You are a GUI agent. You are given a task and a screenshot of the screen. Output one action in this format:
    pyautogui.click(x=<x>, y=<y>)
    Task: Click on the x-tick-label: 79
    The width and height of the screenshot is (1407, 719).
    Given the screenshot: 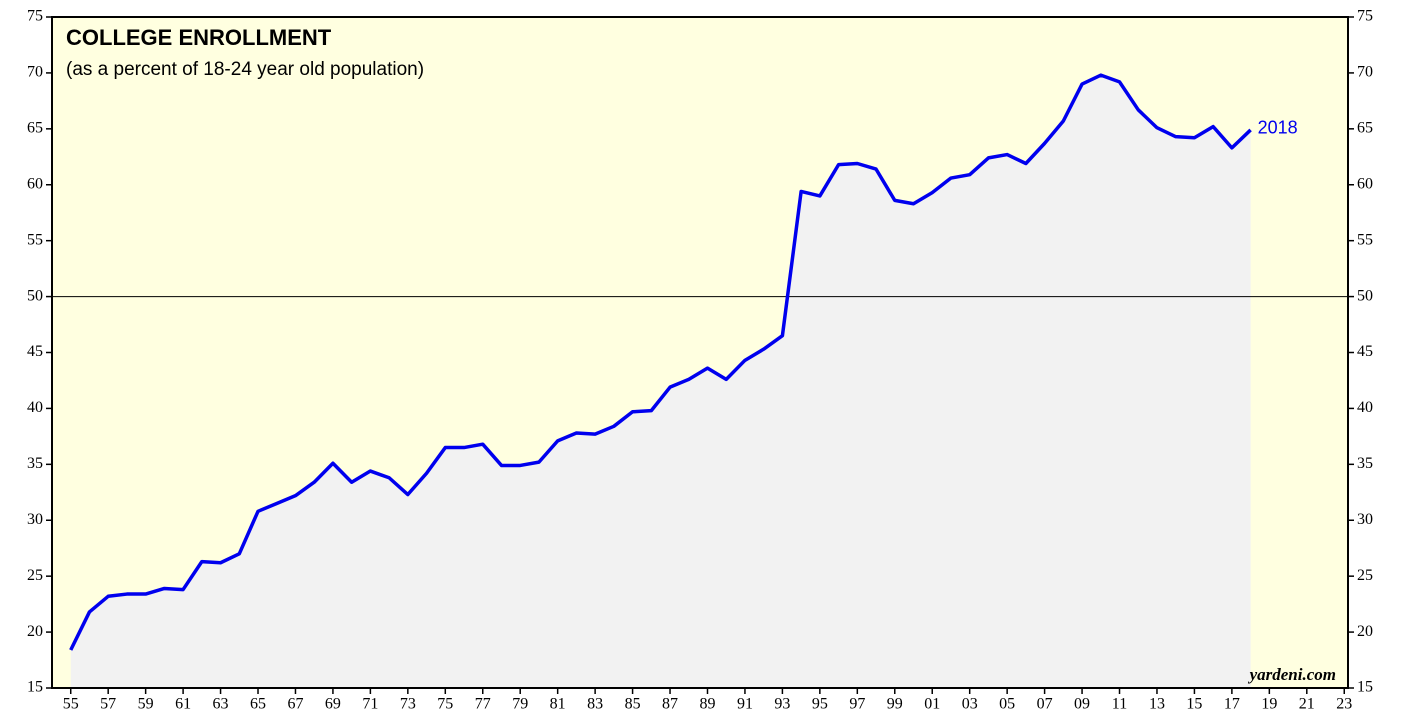 What is the action you would take?
    pyautogui.click(x=520, y=704)
    